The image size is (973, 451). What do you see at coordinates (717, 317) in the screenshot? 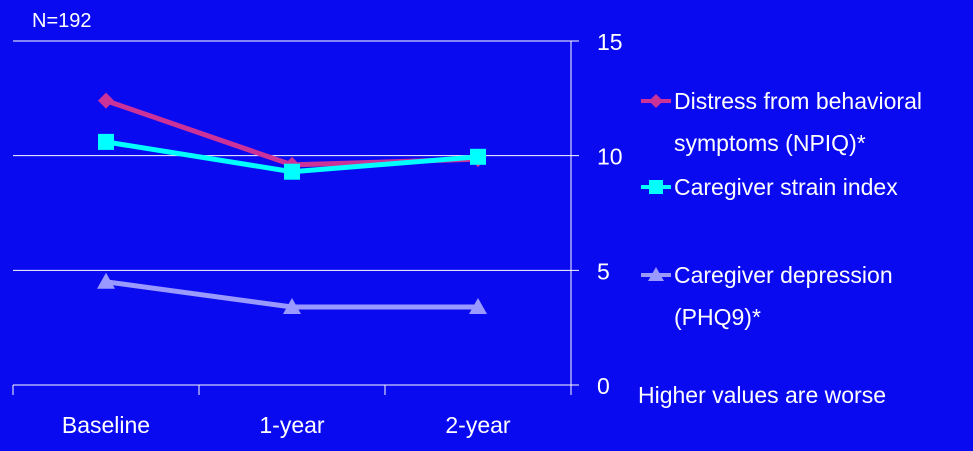
I see `legend-label-cont: (PHQ9)*` at bounding box center [717, 317].